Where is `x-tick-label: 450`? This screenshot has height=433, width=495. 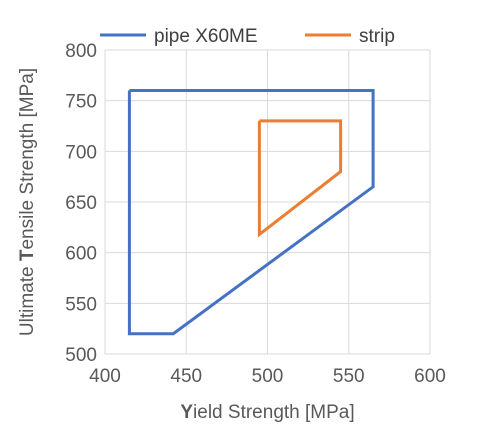 x-tick-label: 450 is located at coordinates (186, 376).